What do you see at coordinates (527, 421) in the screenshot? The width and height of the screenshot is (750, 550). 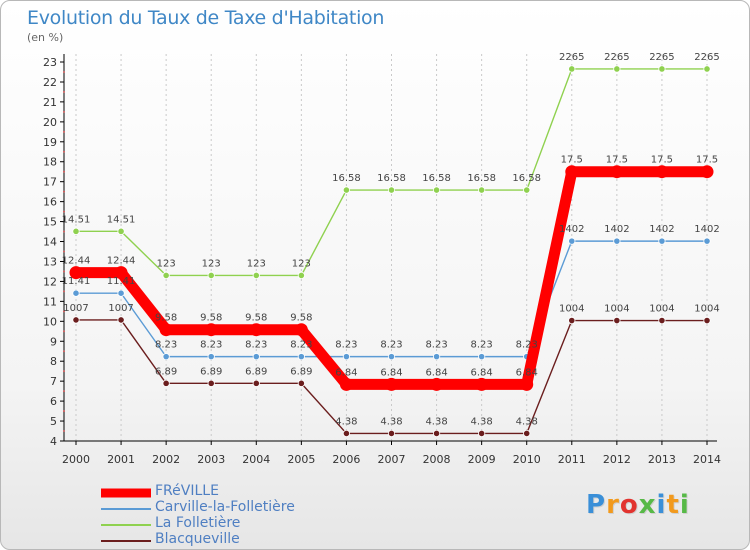 I see `data-label-3-2010: 4.38` at bounding box center [527, 421].